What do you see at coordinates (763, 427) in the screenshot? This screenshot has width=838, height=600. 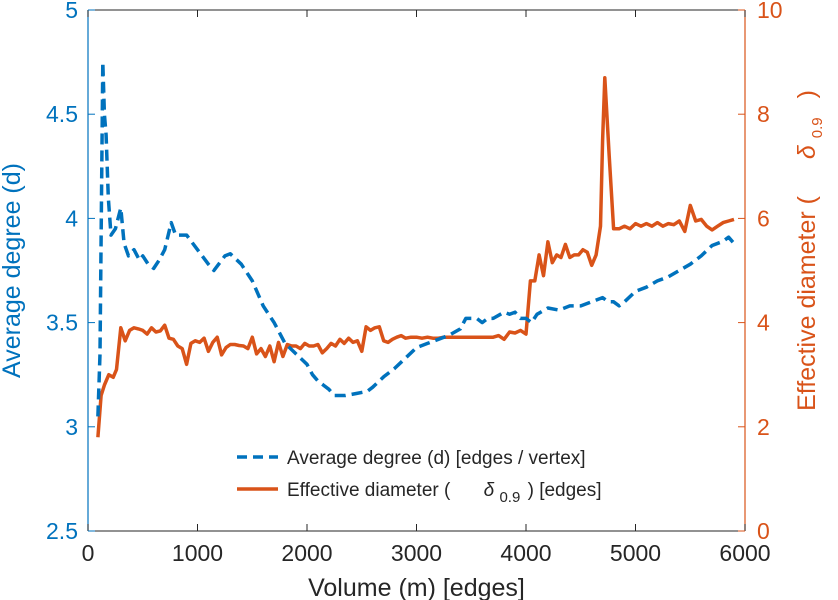 I see `right-y-tick-label: 2` at bounding box center [763, 427].